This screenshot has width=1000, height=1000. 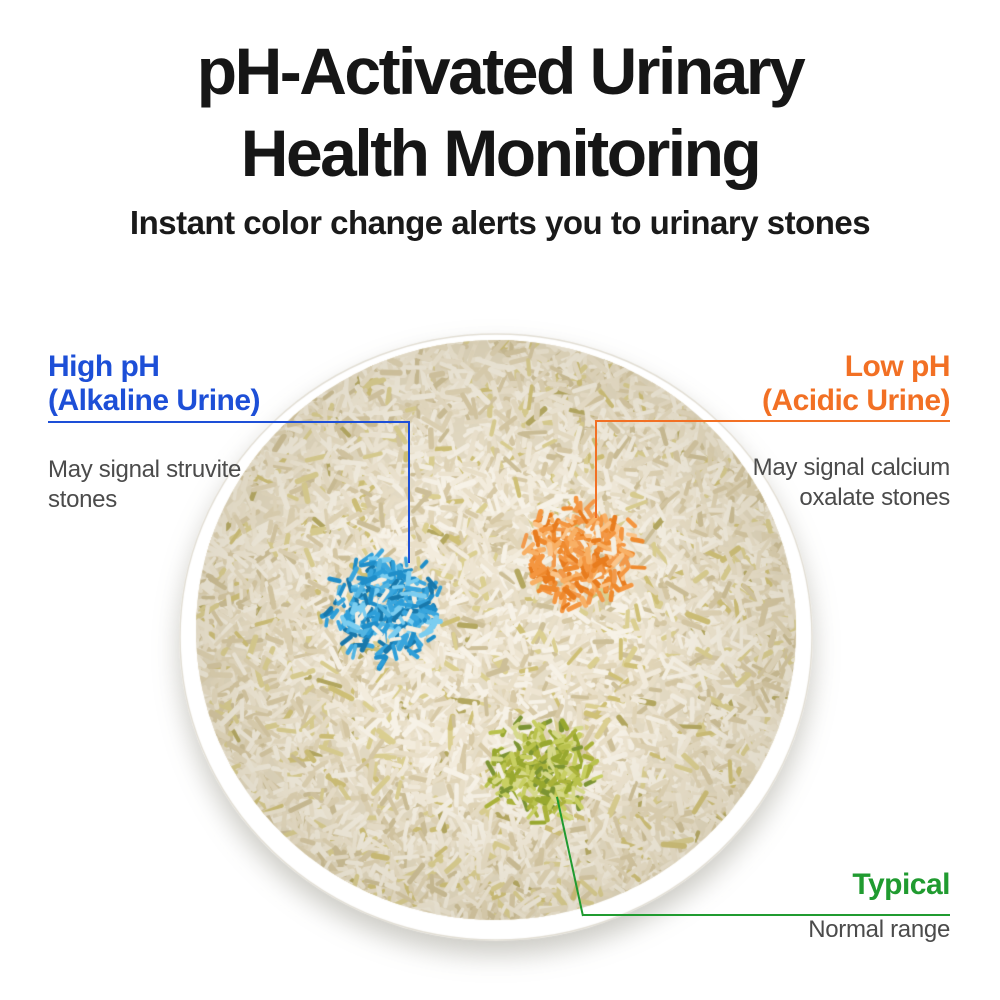 I want to click on high-ph-underline, so click(x=228, y=422).